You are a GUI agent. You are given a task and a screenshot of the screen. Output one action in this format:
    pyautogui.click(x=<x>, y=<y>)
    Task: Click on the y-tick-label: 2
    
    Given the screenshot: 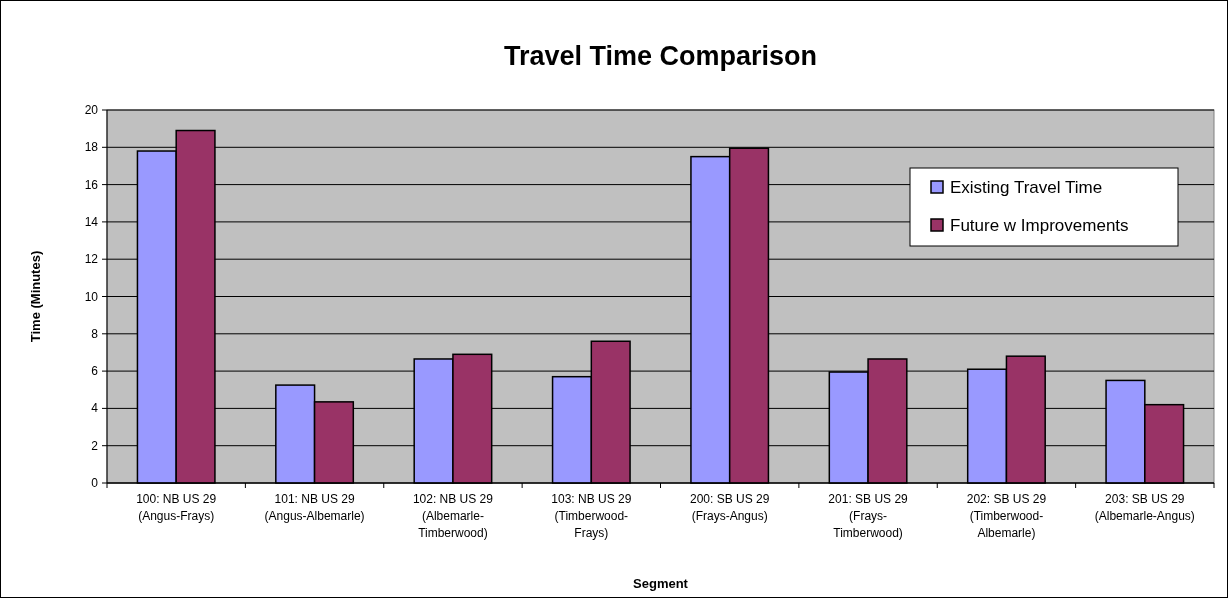 What is the action you would take?
    pyautogui.click(x=95, y=445)
    